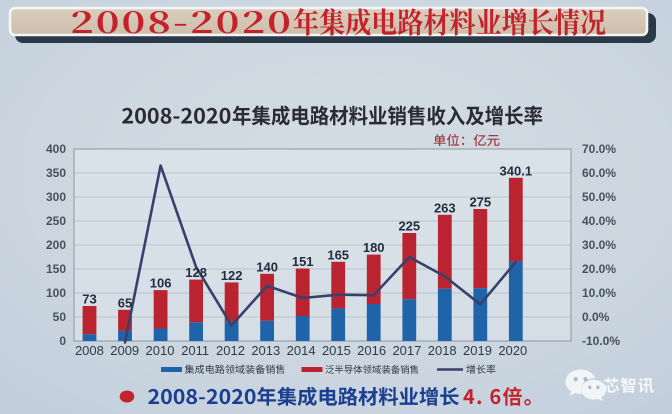 This screenshot has width=672, height=414. I want to click on svg-text: 300, so click(56, 197).